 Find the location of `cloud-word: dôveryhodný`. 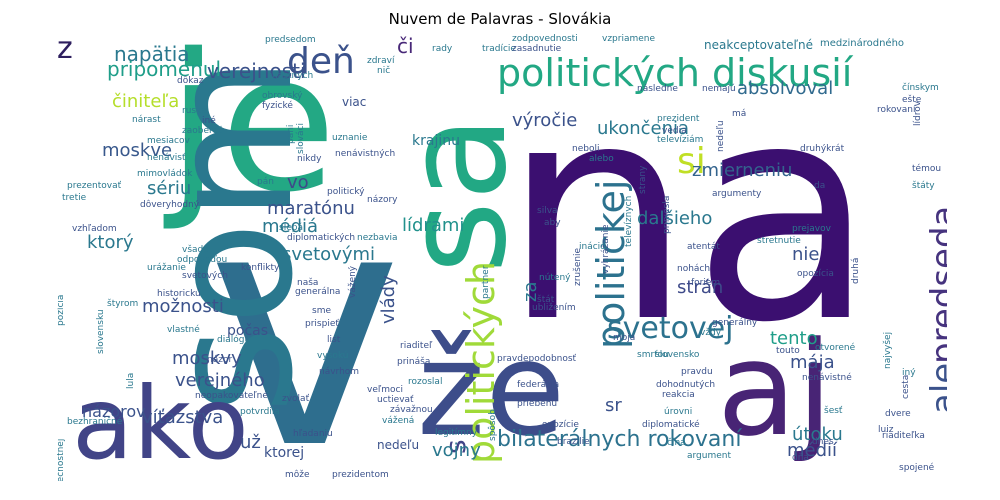

cloud-word: dôveryhodný is located at coordinates (170, 205).